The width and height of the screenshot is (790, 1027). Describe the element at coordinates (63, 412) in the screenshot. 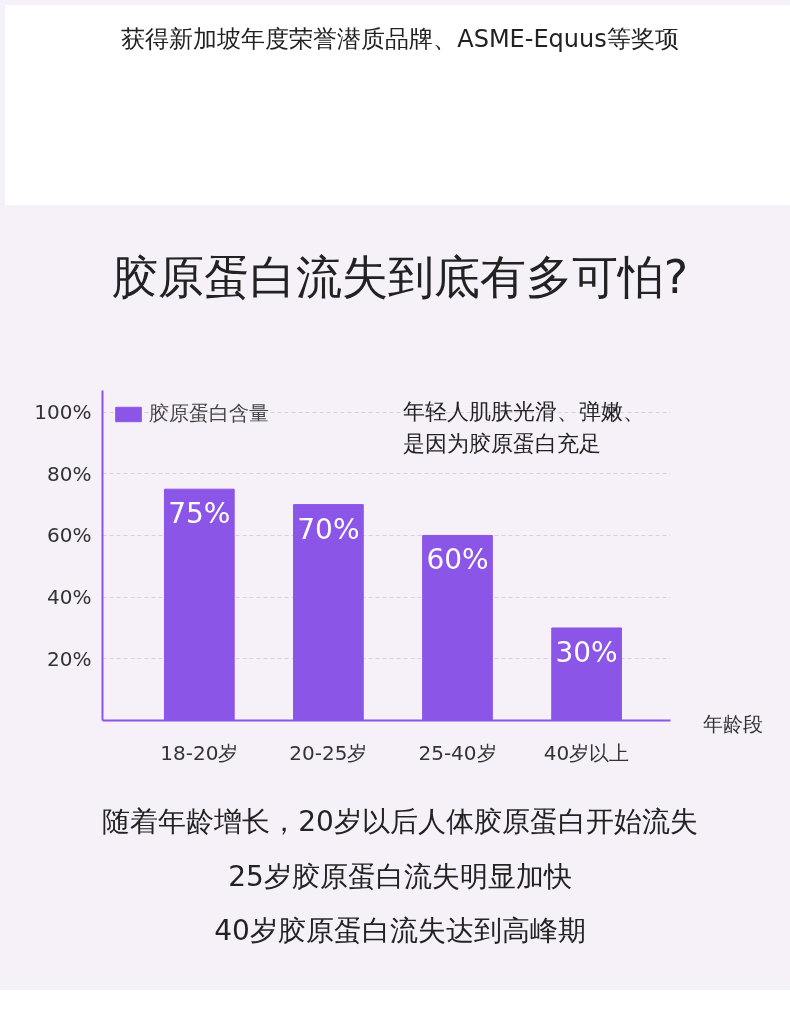

I see `y-tick-label: 100%` at that location.